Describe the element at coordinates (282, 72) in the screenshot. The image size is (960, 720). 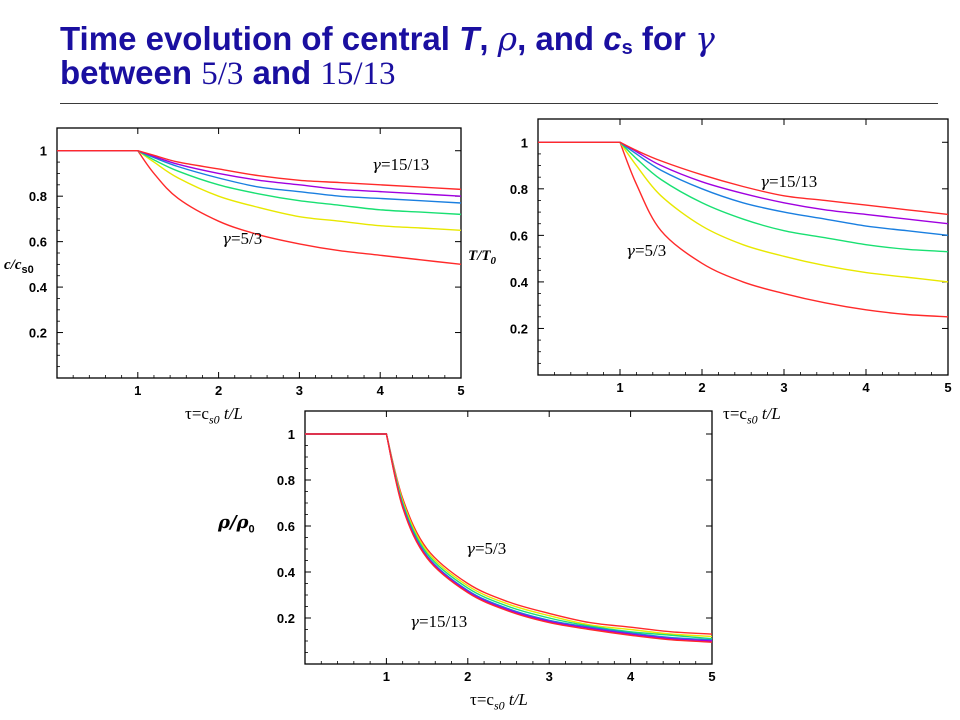
I see `title-text: and` at that location.